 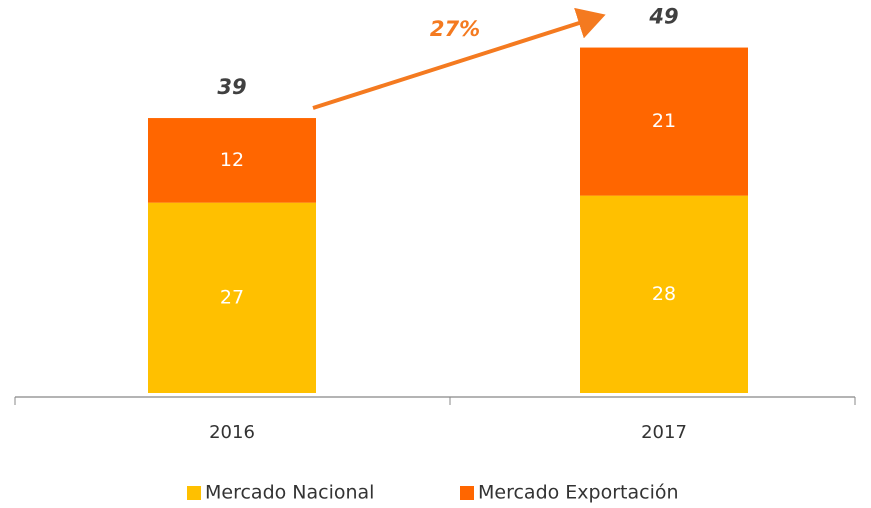 I want to click on x-tick-label: 2016, so click(x=232, y=432).